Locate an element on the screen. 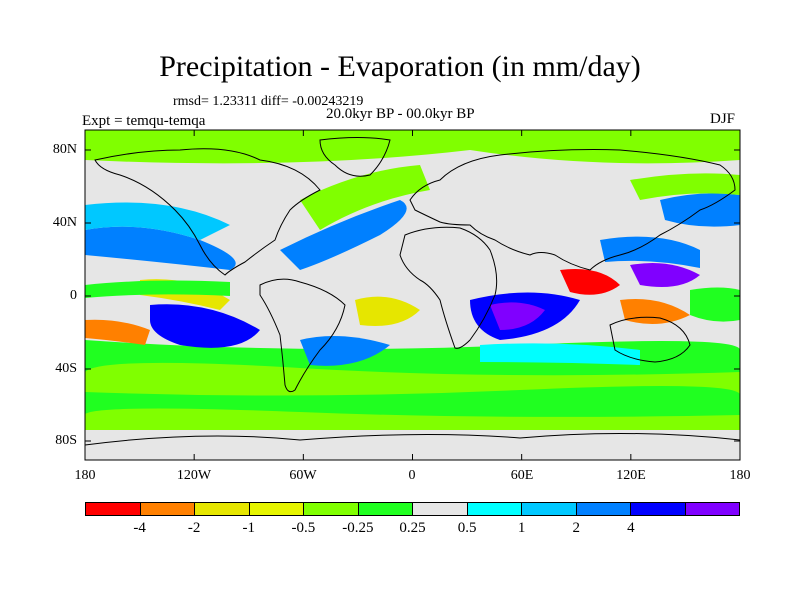  colorbar-label-9: 4 is located at coordinates (631, 528).